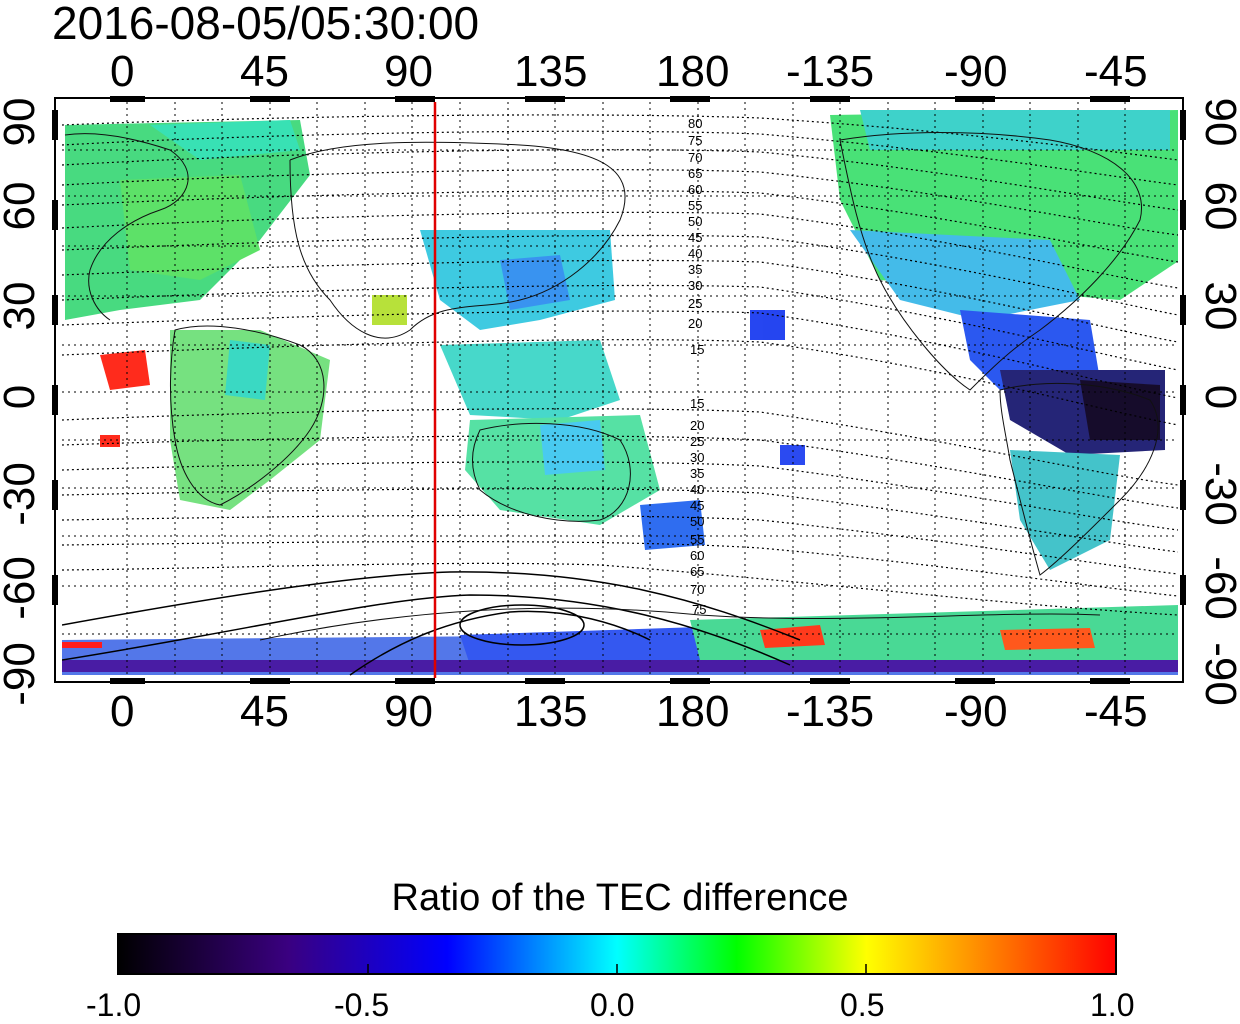 Image resolution: width=1240 pixels, height=1024 pixels. I want to click on colorbar-title: Ratio of the TEC difference, so click(620, 898).